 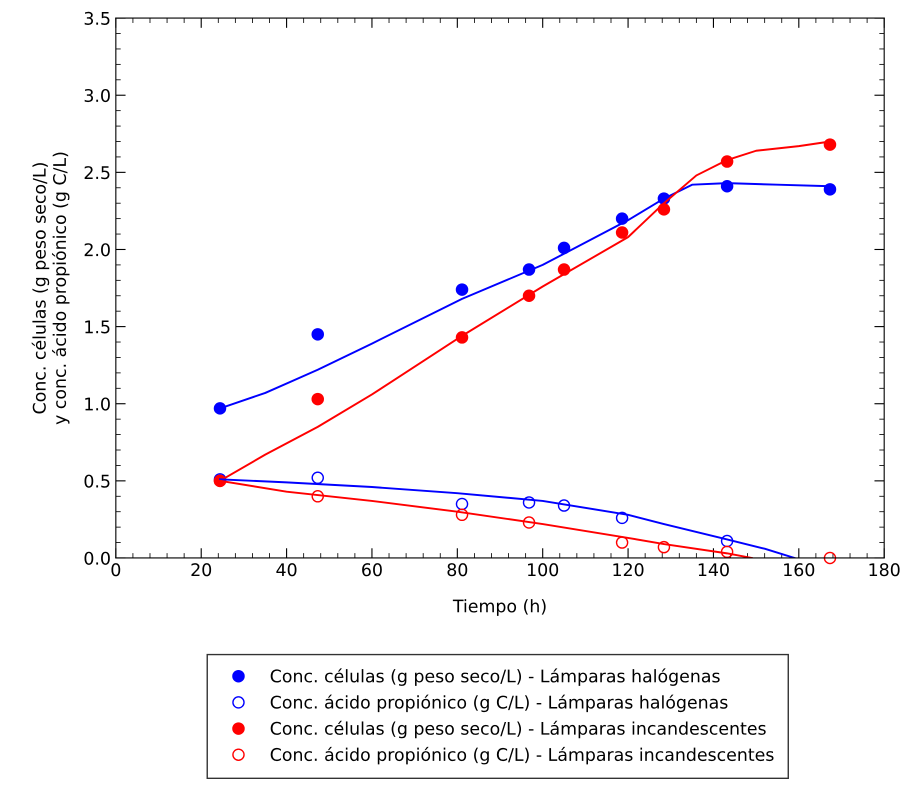 I want to click on x-tick-label: 20, so click(x=201, y=569).